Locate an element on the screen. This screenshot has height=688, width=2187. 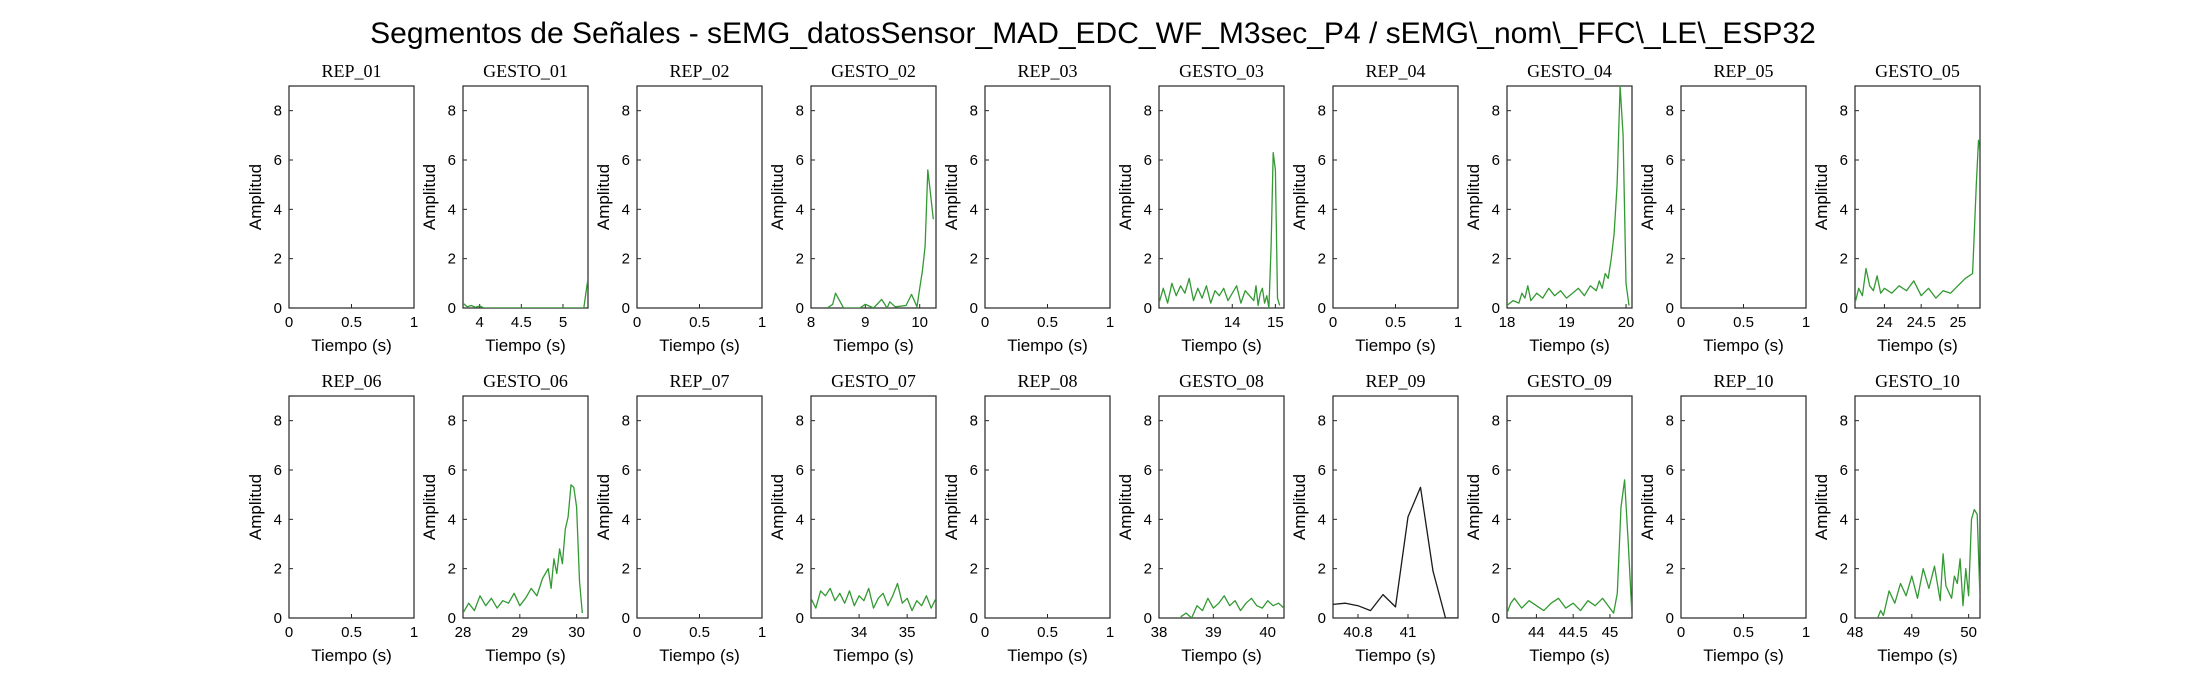
subplot-title: REP_02 is located at coordinates (699, 71).